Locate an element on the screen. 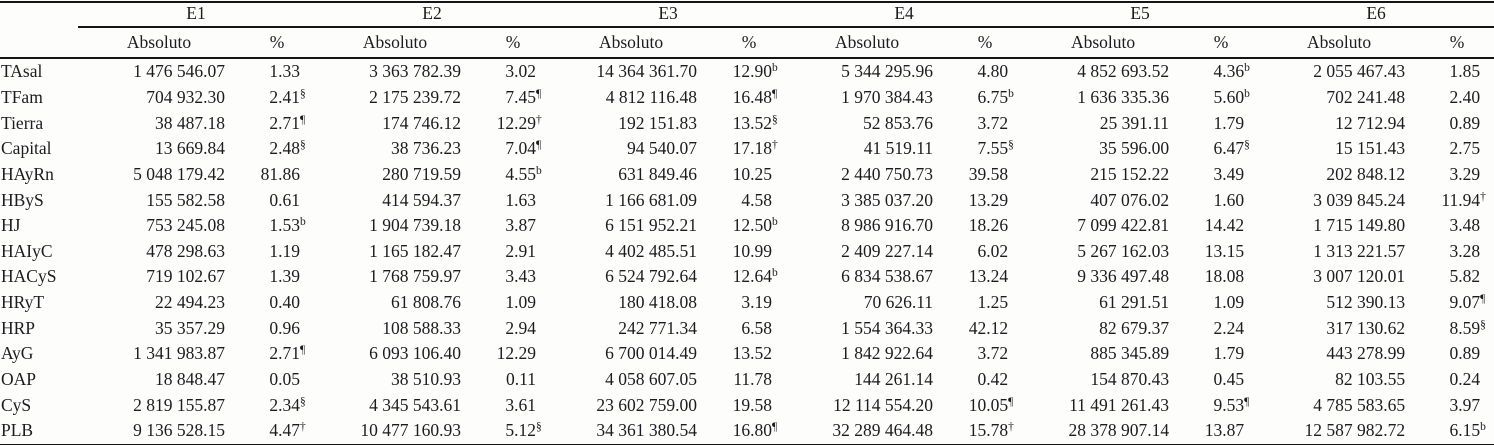 Image resolution: width=1494 pixels, height=445 pixels. percent-value-cell: 7.45¶ is located at coordinates (523, 96).